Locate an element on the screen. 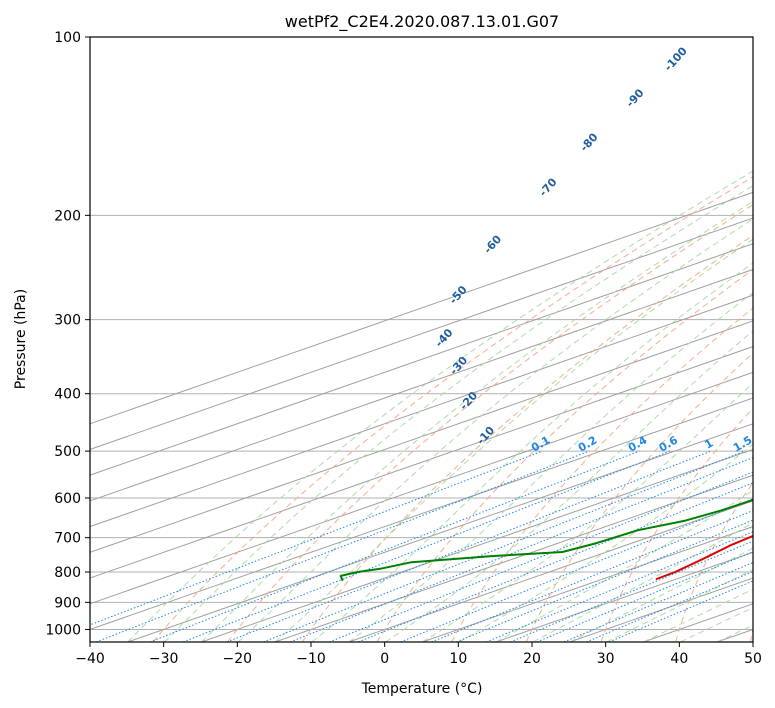 The image size is (775, 708). x-tick-label: −40 is located at coordinates (90, 659).